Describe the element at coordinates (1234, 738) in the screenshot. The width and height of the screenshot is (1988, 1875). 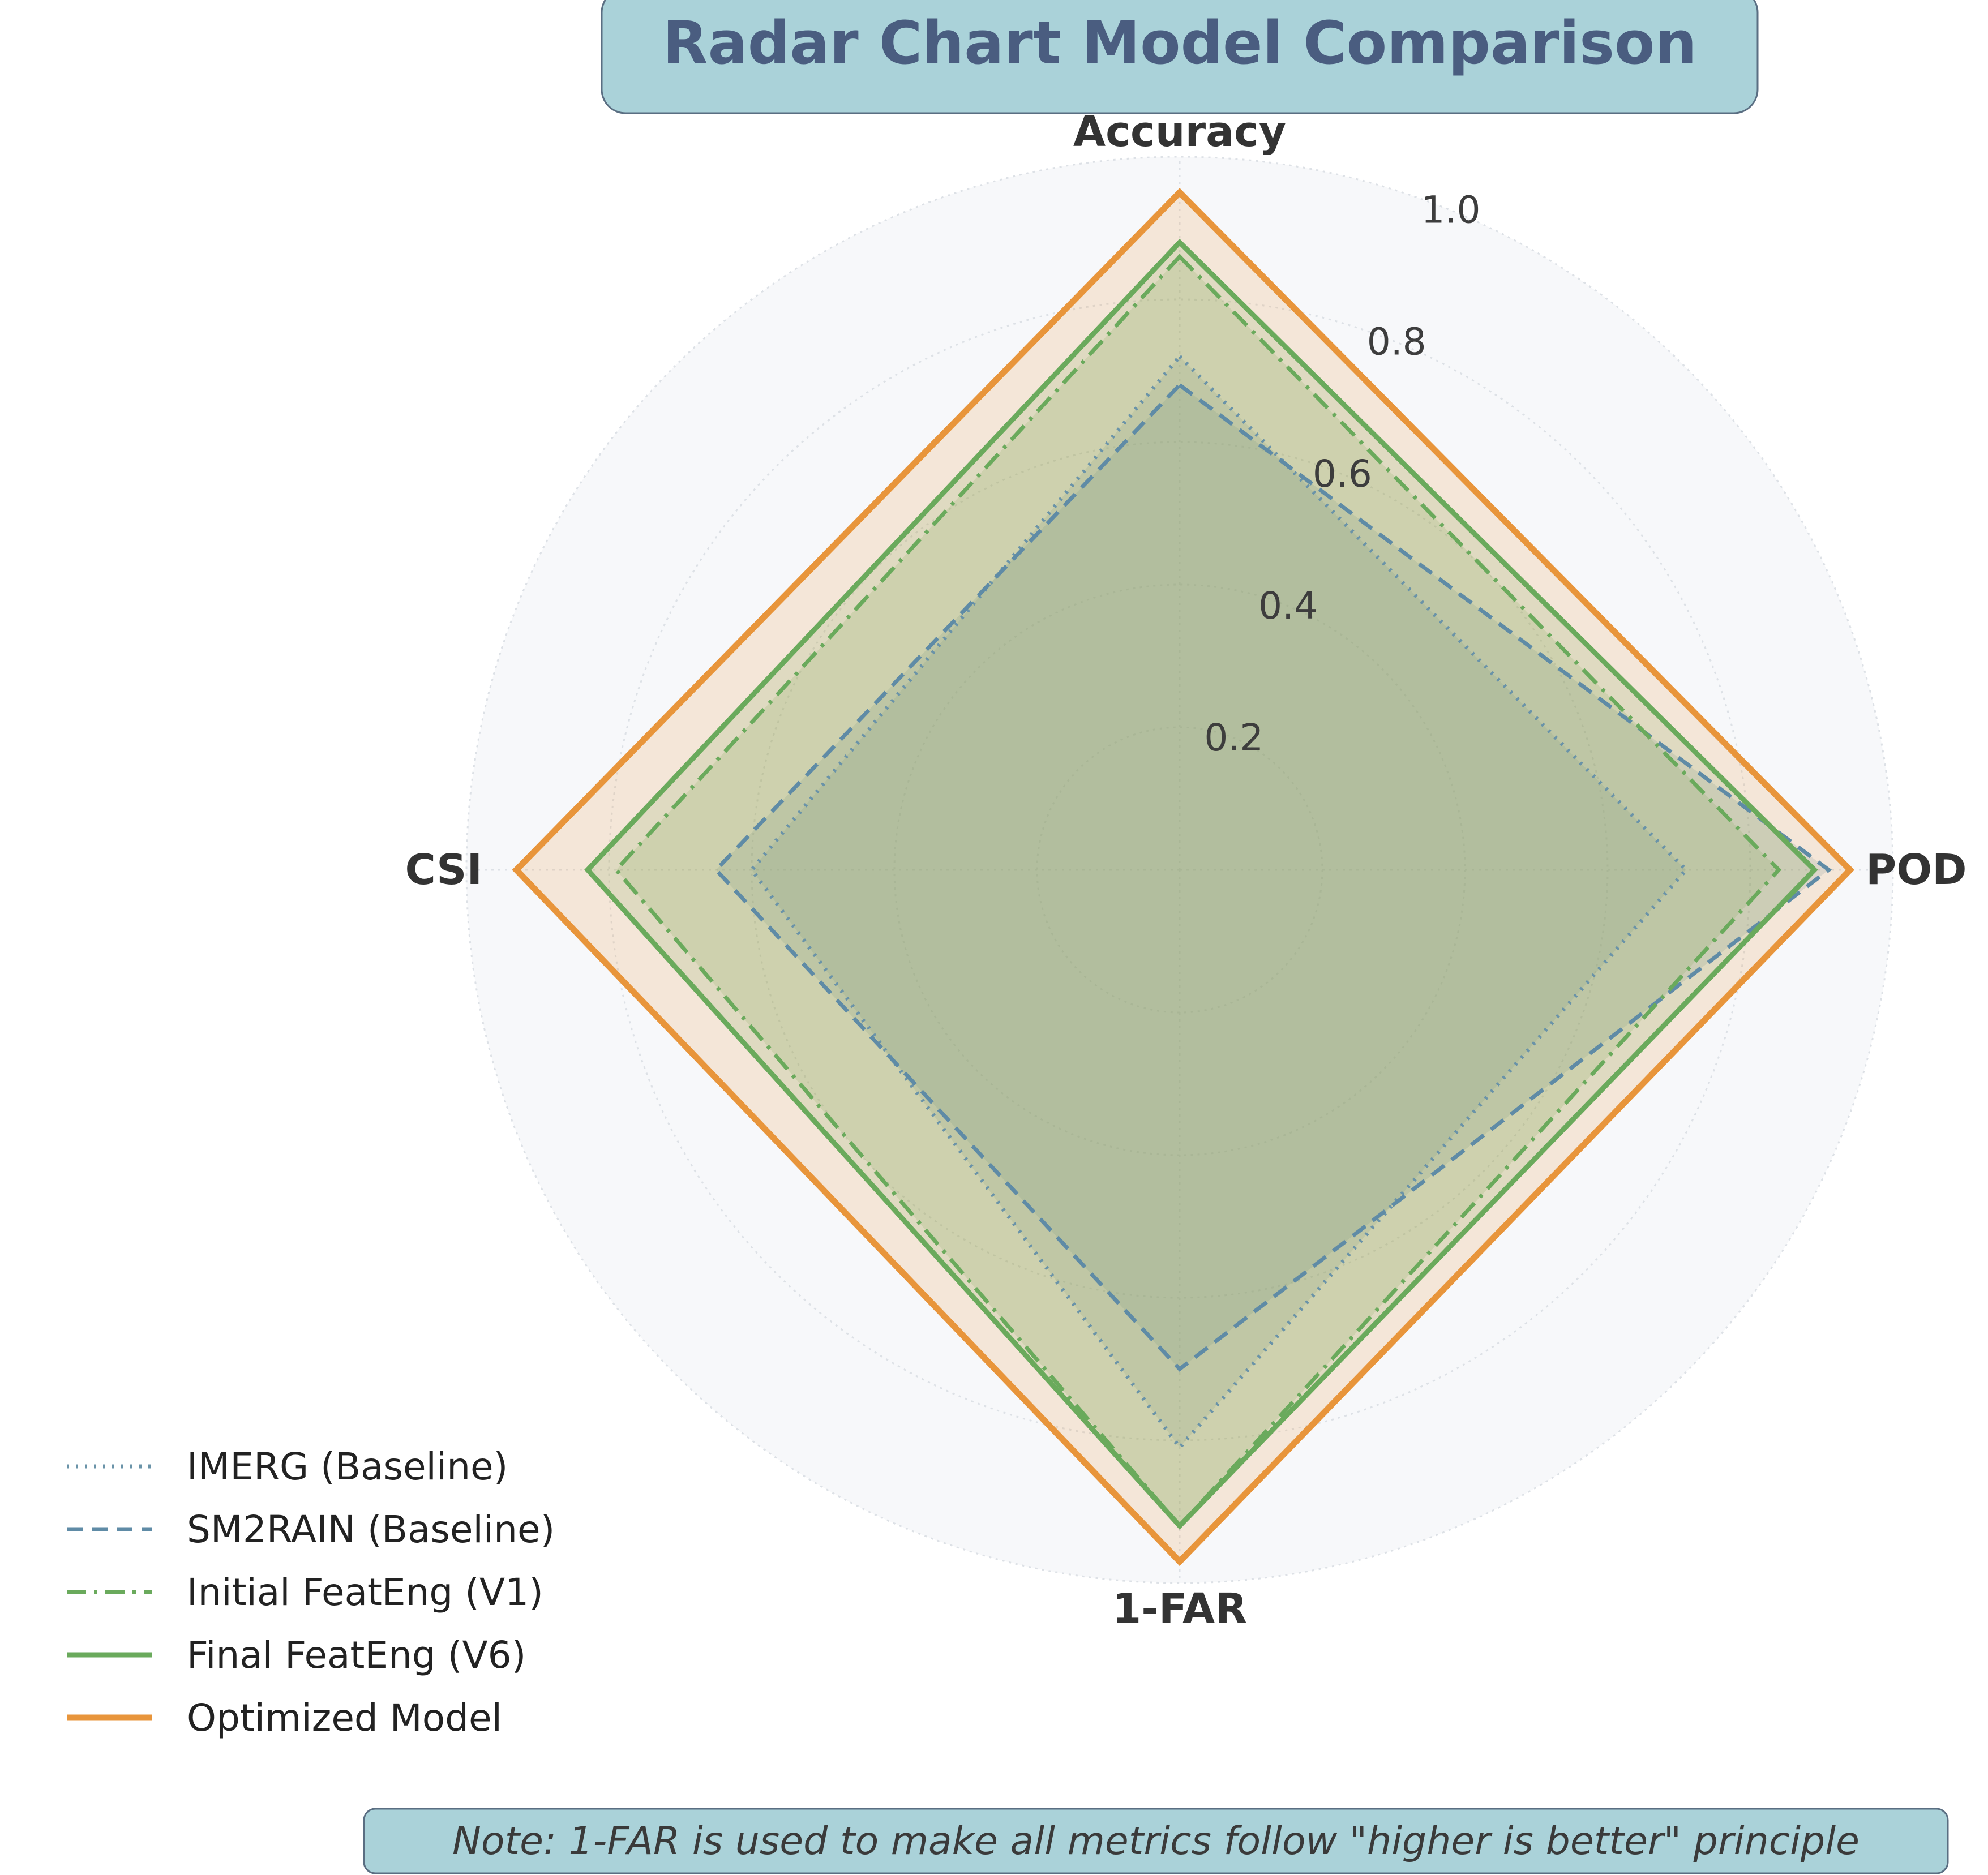
I see `tick-label: 0.2` at that location.